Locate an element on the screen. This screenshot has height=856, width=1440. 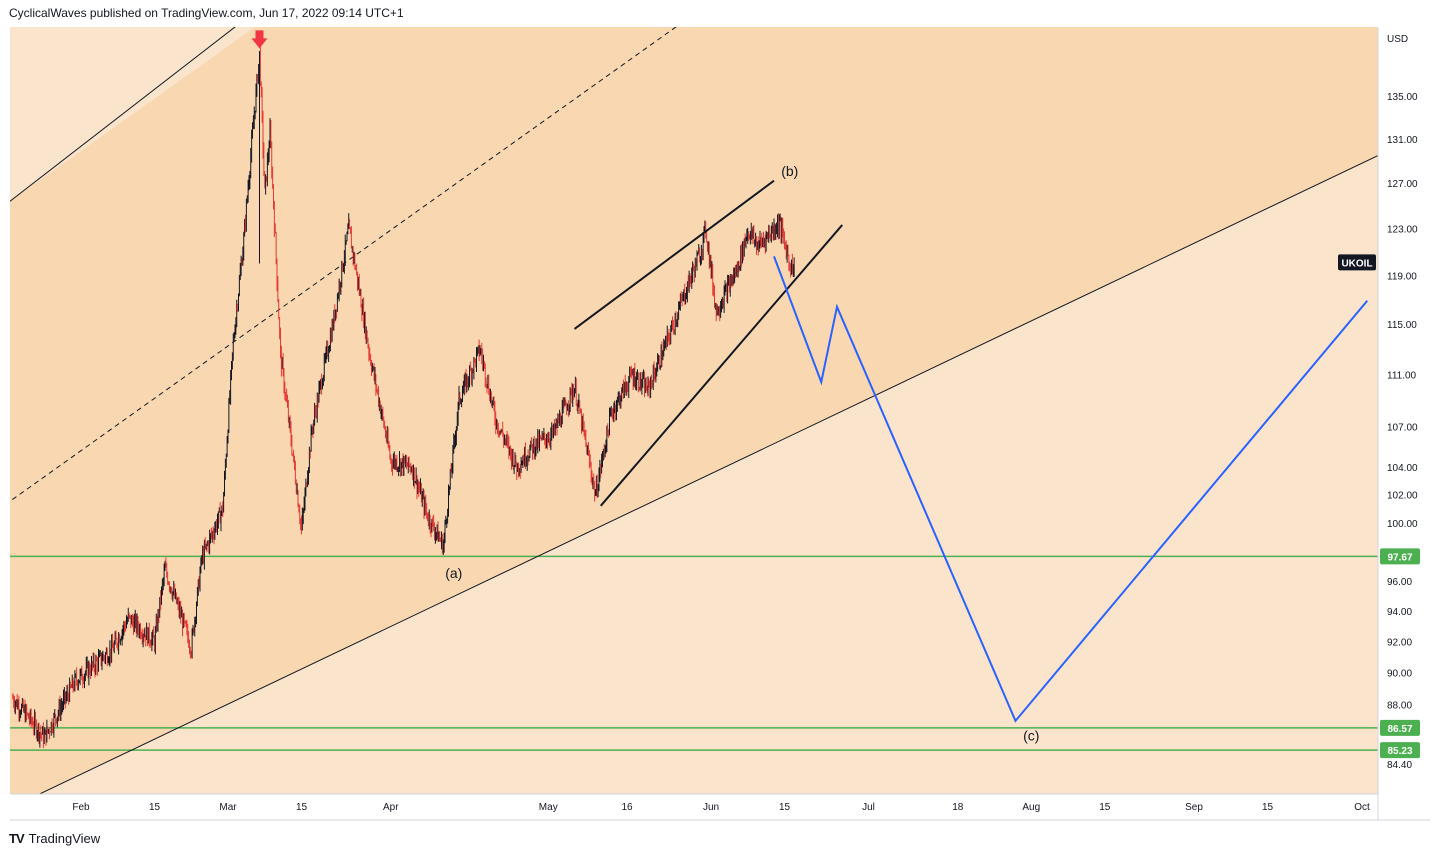
wave-label: (b) is located at coordinates (789, 171).